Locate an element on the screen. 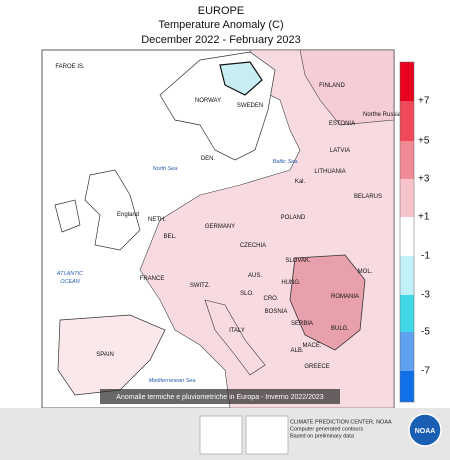 The height and width of the screenshot is (460, 450). map-label: FINLAND is located at coordinates (332, 86).